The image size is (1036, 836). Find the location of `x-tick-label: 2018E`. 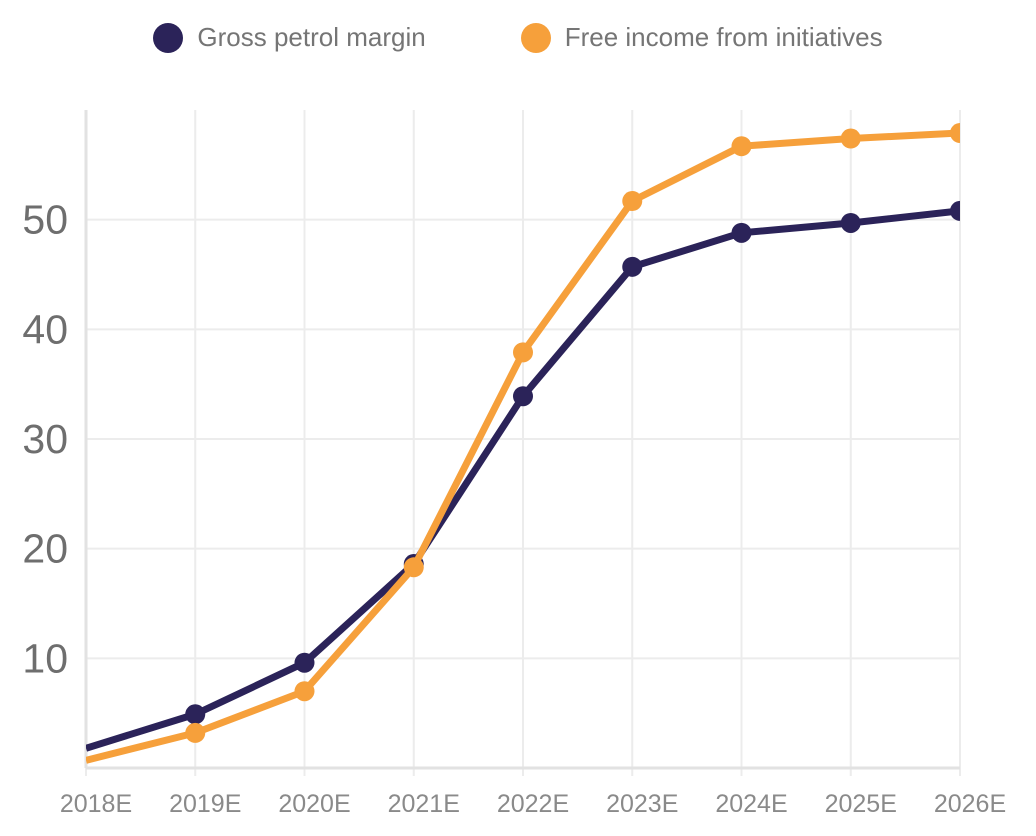

x-tick-label: 2018E is located at coordinates (96, 804).